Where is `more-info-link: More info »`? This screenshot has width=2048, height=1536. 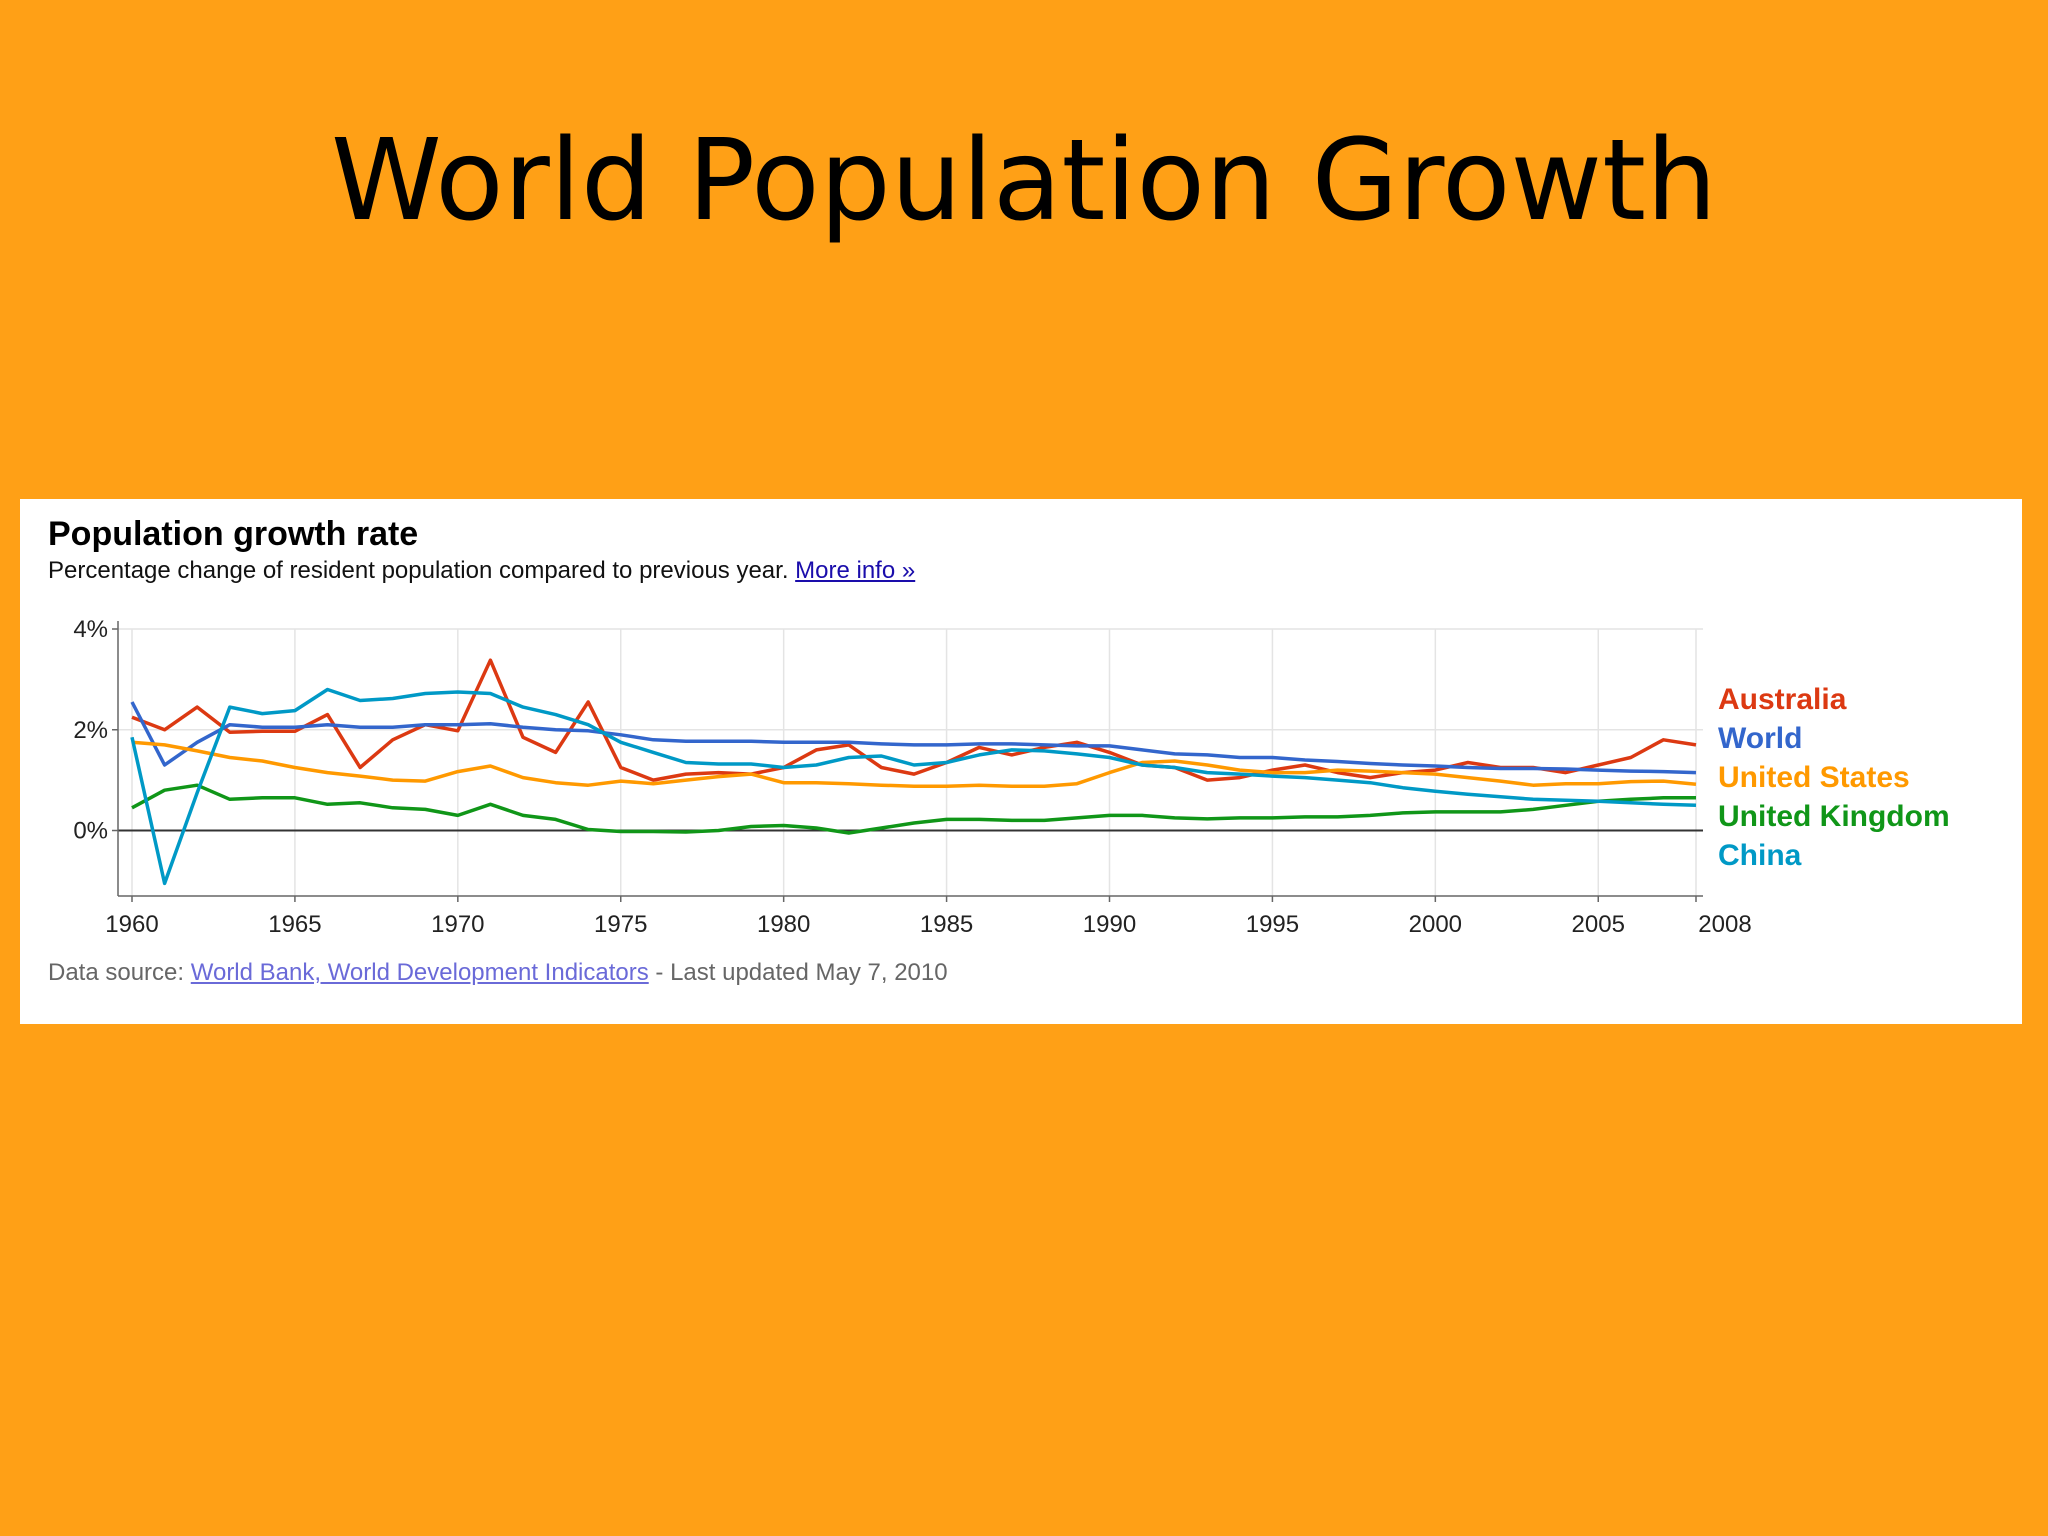 more-info-link: More info » is located at coordinates (855, 570).